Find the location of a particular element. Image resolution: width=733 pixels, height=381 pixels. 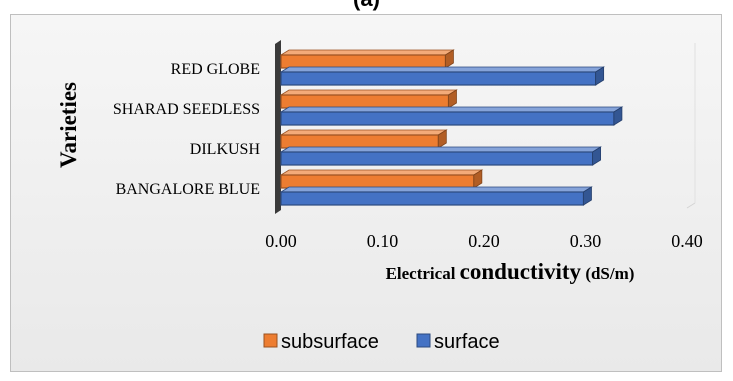

x-axis-label-part: (dS/m) is located at coordinates (607, 273).